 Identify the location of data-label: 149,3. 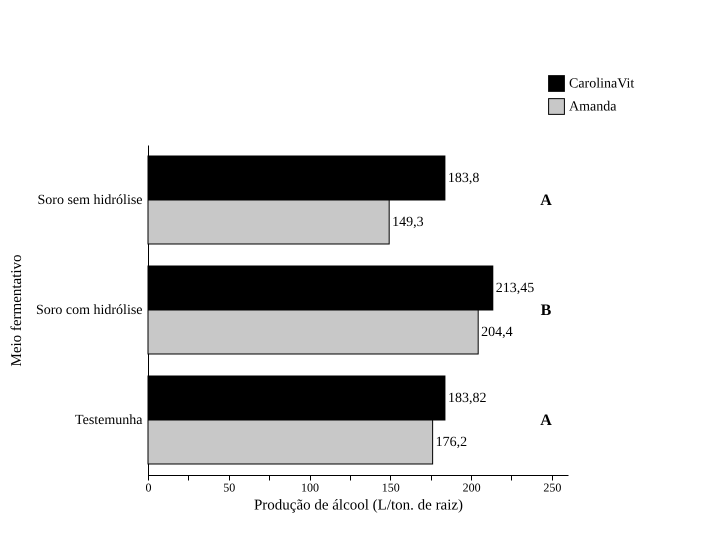
(408, 222).